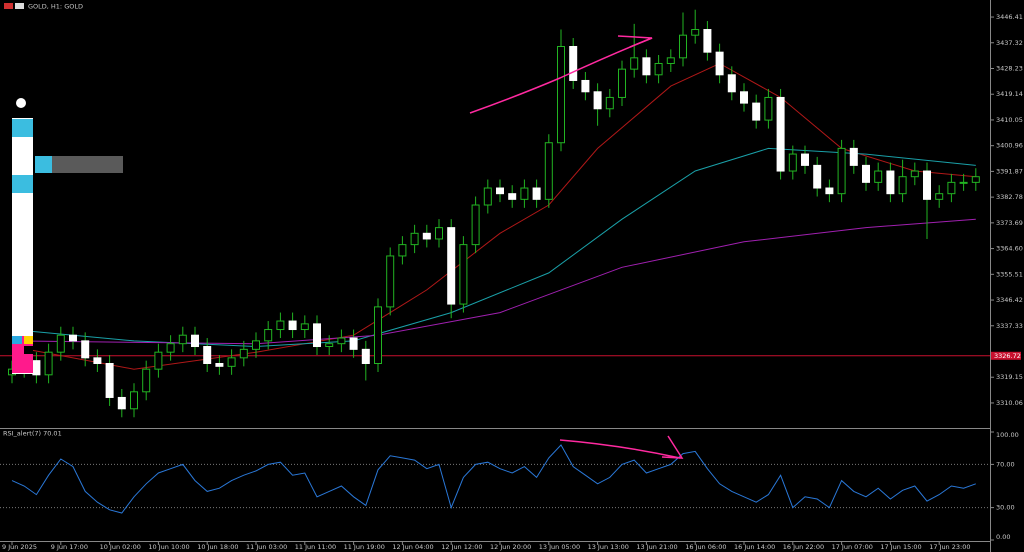 The image size is (1024, 552). What do you see at coordinates (43, 164) in the screenshot?
I see `tool-option` at bounding box center [43, 164].